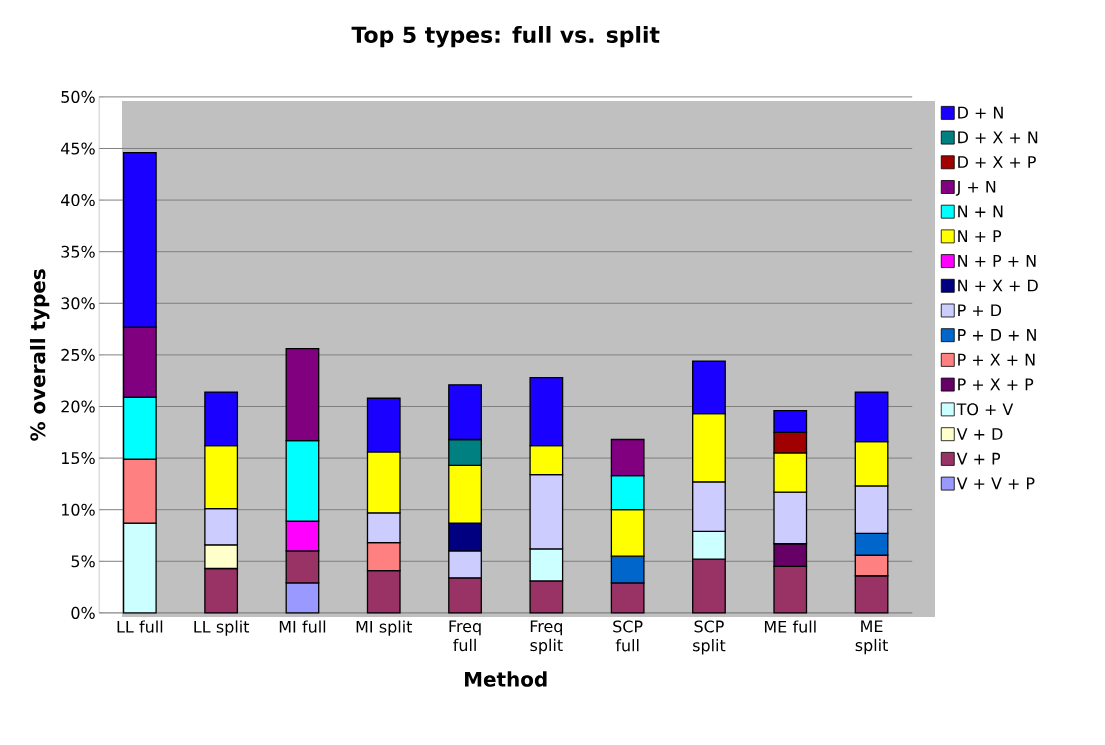  I want to click on legend-label: P + X + P, so click(996, 384).